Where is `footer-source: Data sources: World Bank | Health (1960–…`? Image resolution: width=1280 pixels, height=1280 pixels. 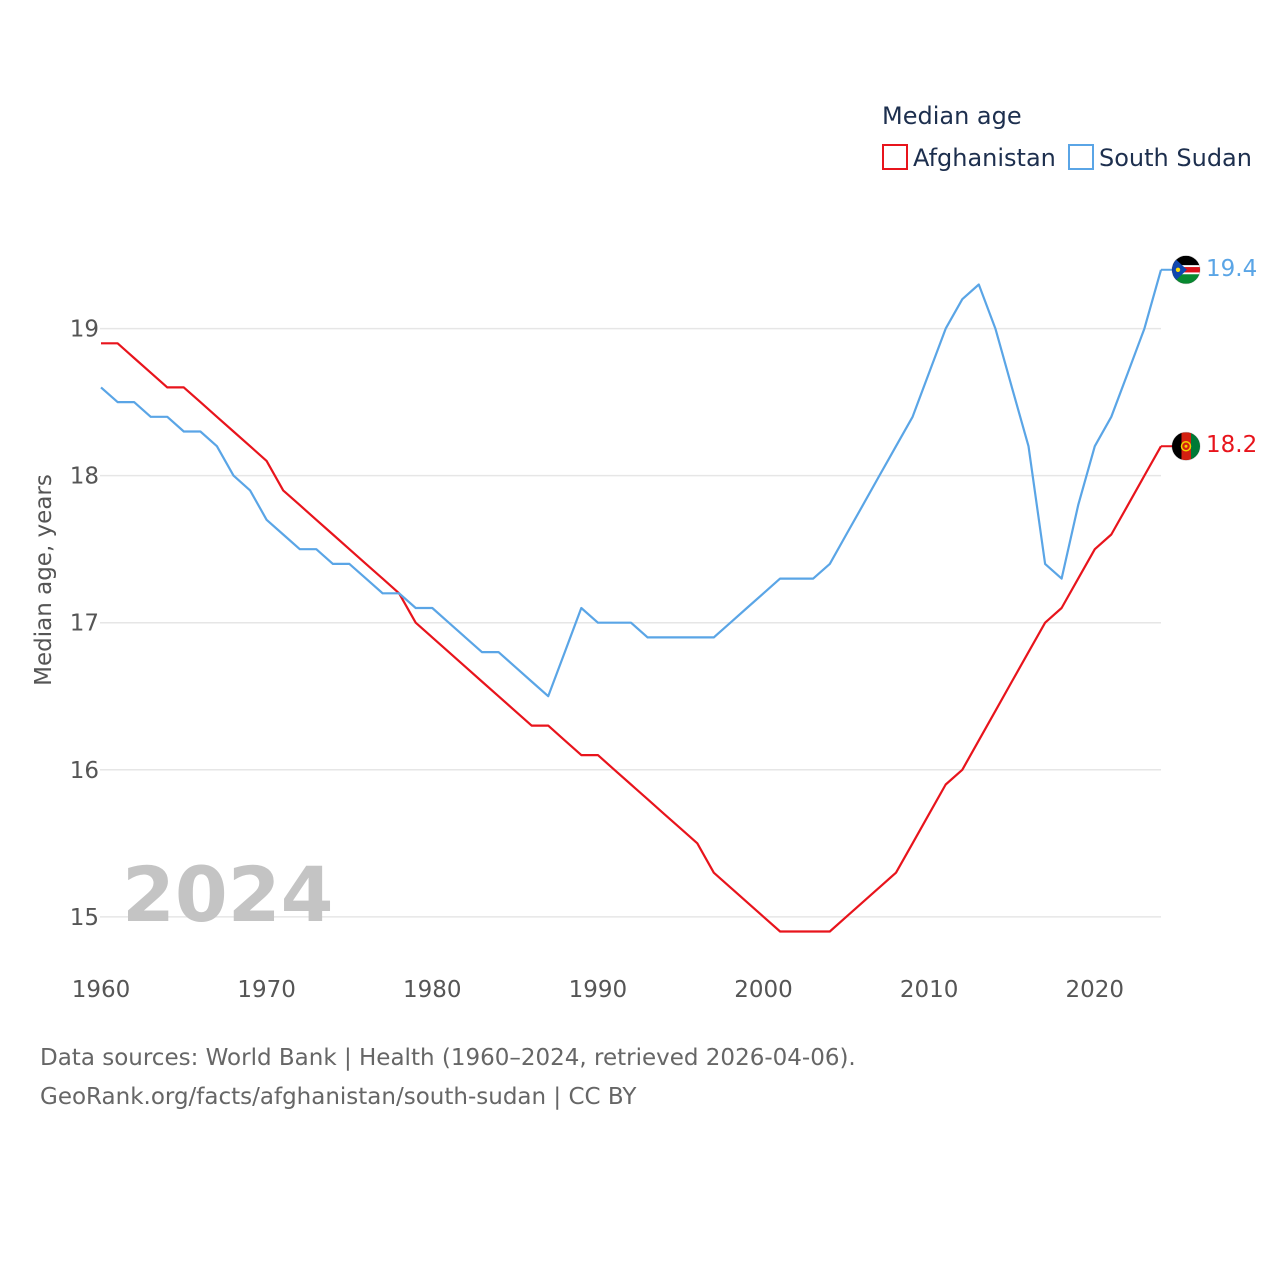
footer-source: Data sources: World Bank | Health (1960–… is located at coordinates (448, 1058).